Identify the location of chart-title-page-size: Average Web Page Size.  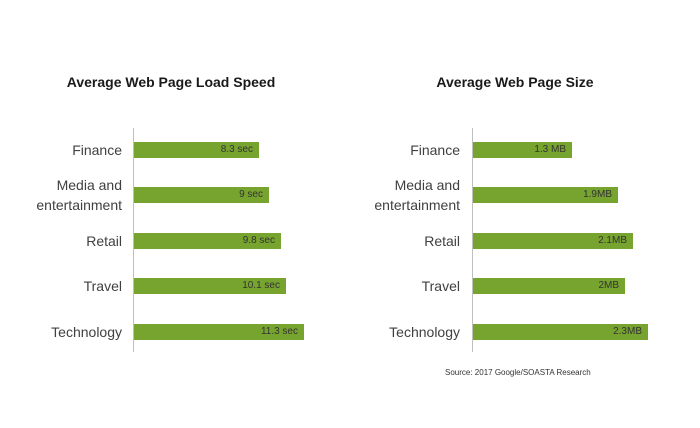
(515, 82).